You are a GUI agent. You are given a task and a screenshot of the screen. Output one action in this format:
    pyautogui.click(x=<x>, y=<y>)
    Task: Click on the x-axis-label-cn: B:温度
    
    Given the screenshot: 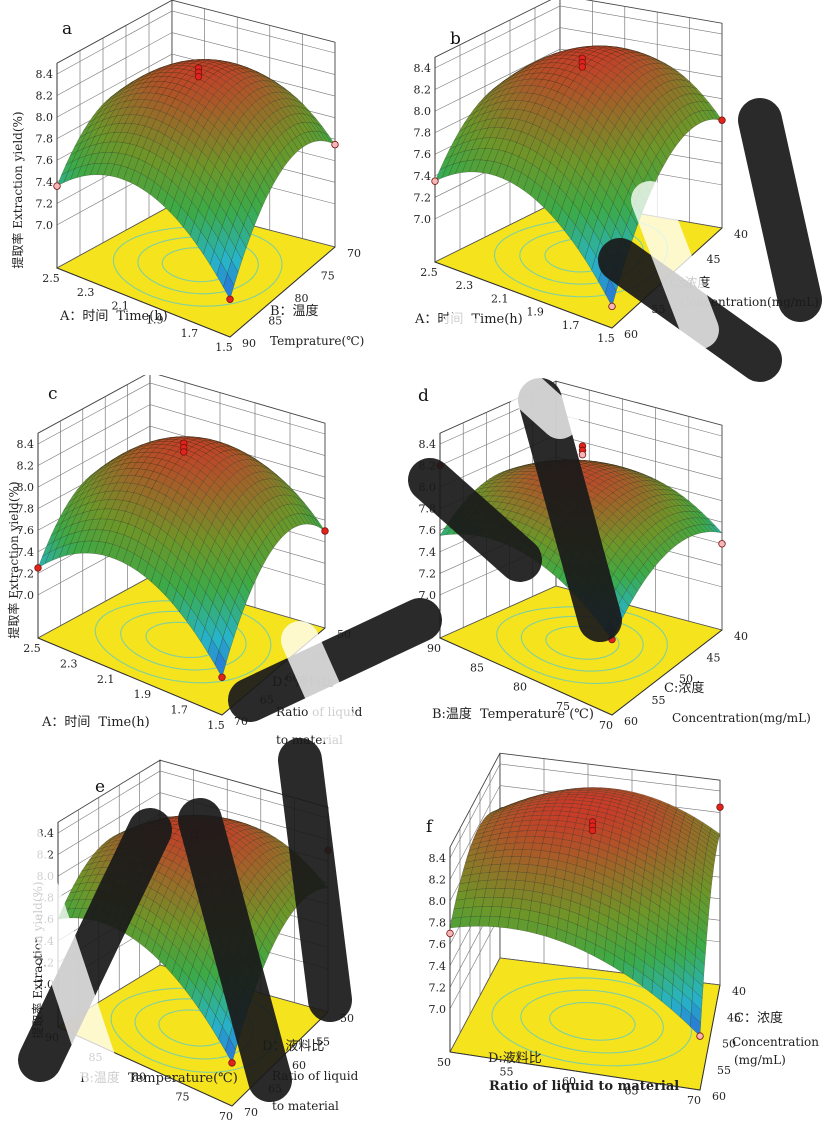 What is the action you would take?
    pyautogui.click(x=100, y=1078)
    